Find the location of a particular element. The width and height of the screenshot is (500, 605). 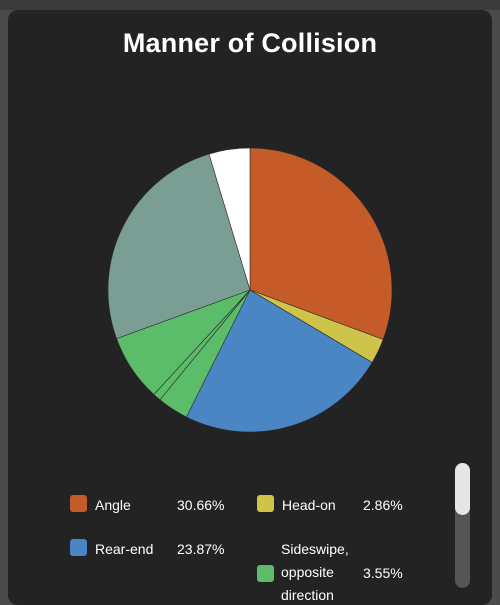

legend-label-head-on: Head-on is located at coordinates (309, 505).